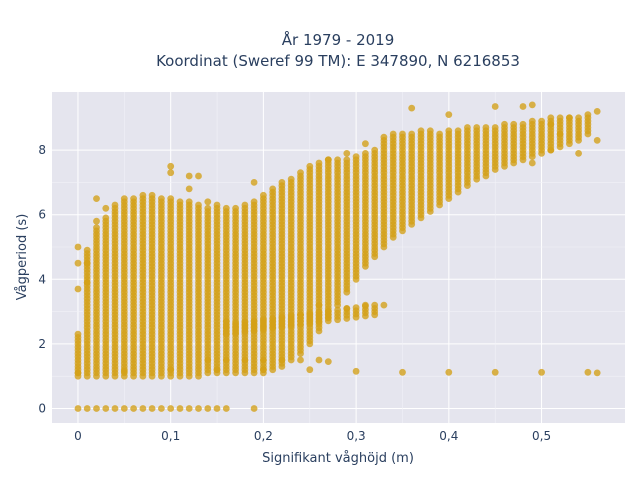  Describe the element at coordinates (338, 458) in the screenshot. I see `x-axis-title: Signifikant våghöjd (m)` at that location.